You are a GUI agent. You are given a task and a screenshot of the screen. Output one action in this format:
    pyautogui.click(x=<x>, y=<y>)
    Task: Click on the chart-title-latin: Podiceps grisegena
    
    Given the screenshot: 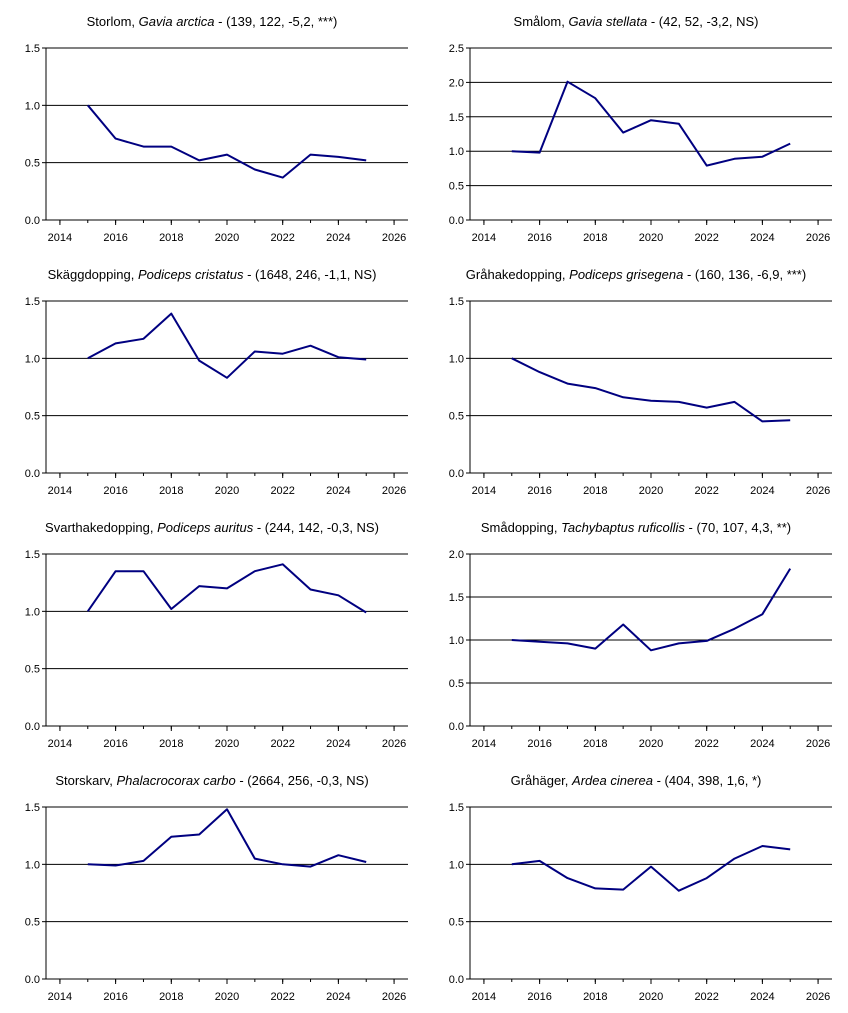 What is the action you would take?
    pyautogui.click(x=626, y=274)
    